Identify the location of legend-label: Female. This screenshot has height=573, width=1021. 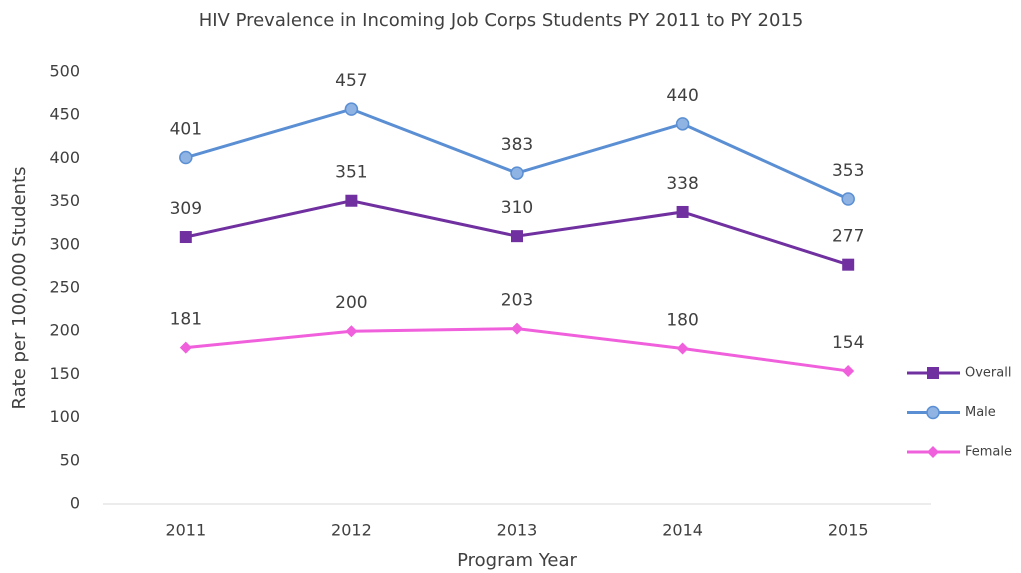
(988, 452).